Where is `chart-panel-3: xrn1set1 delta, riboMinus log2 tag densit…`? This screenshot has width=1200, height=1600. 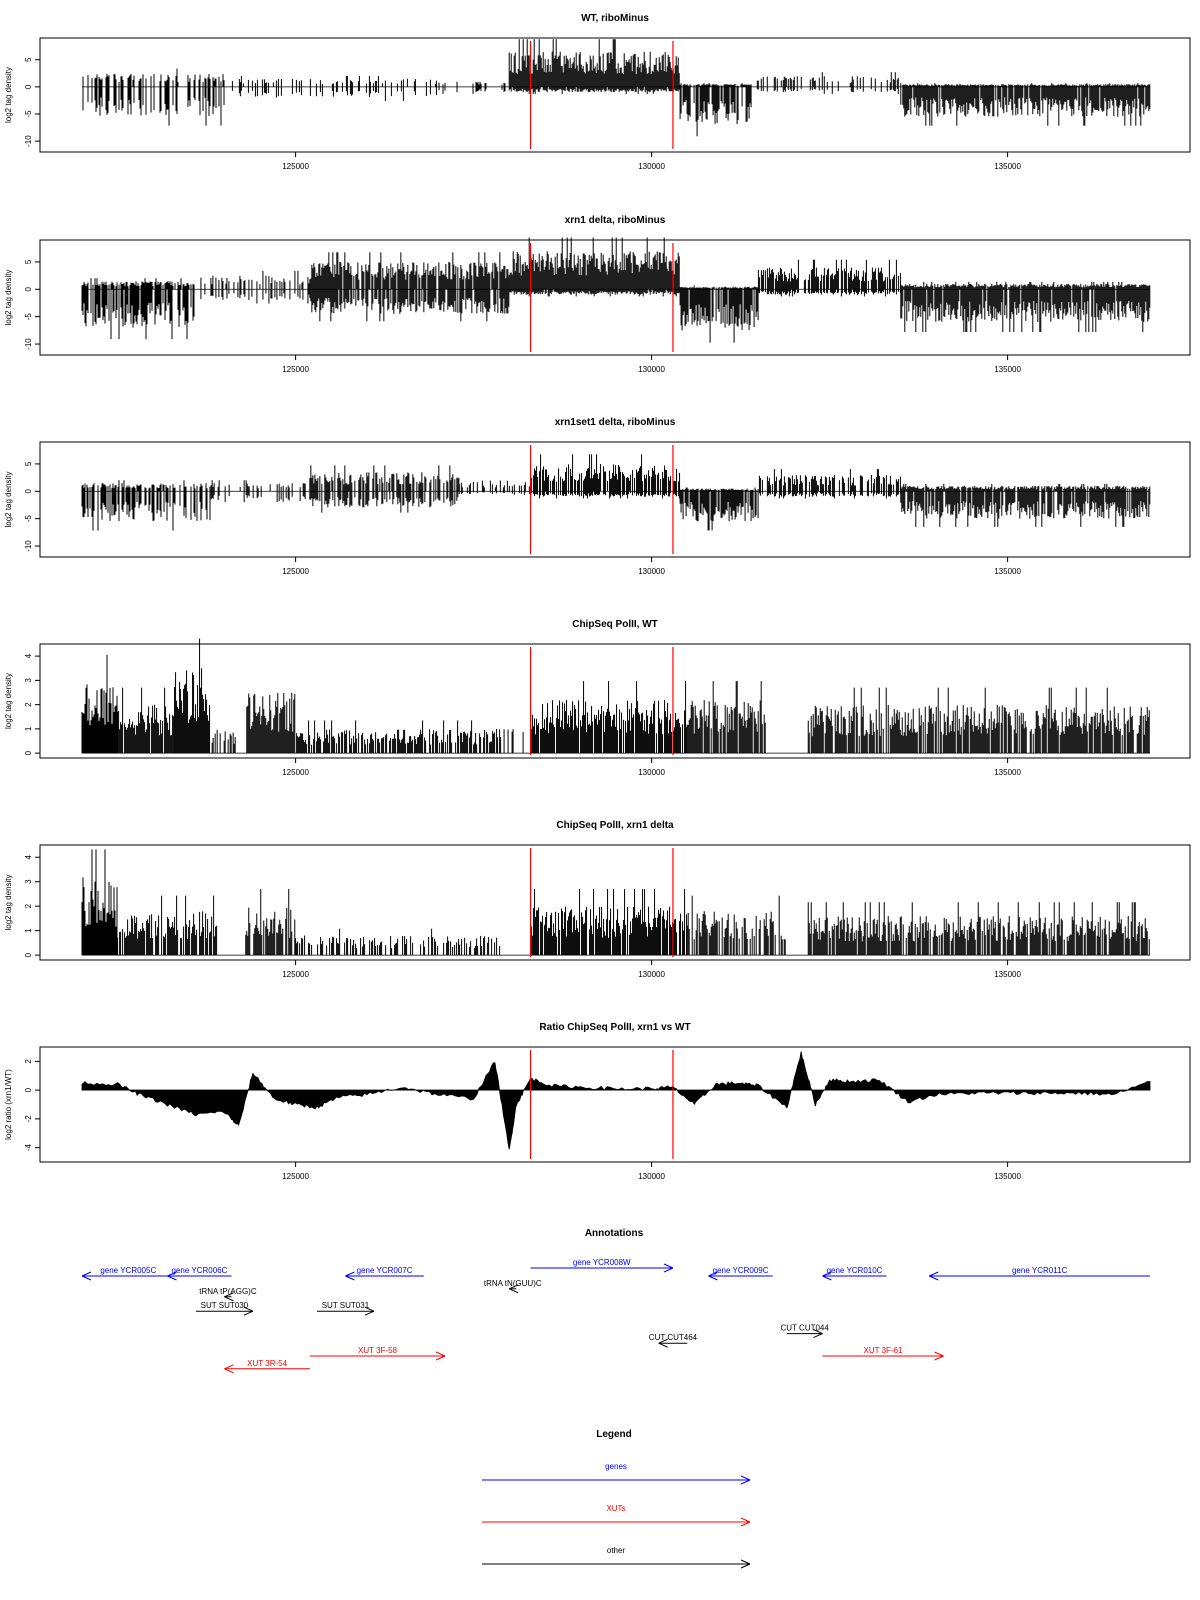 chart-panel-3: xrn1set1 delta, riboMinus log2 tag densit… is located at coordinates (597, 496).